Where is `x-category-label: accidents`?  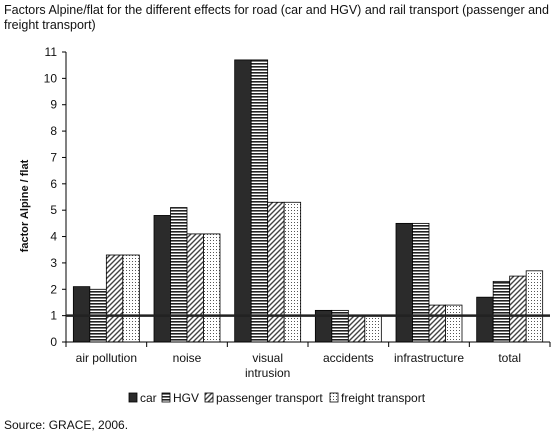 x-category-label: accidents is located at coordinates (348, 358).